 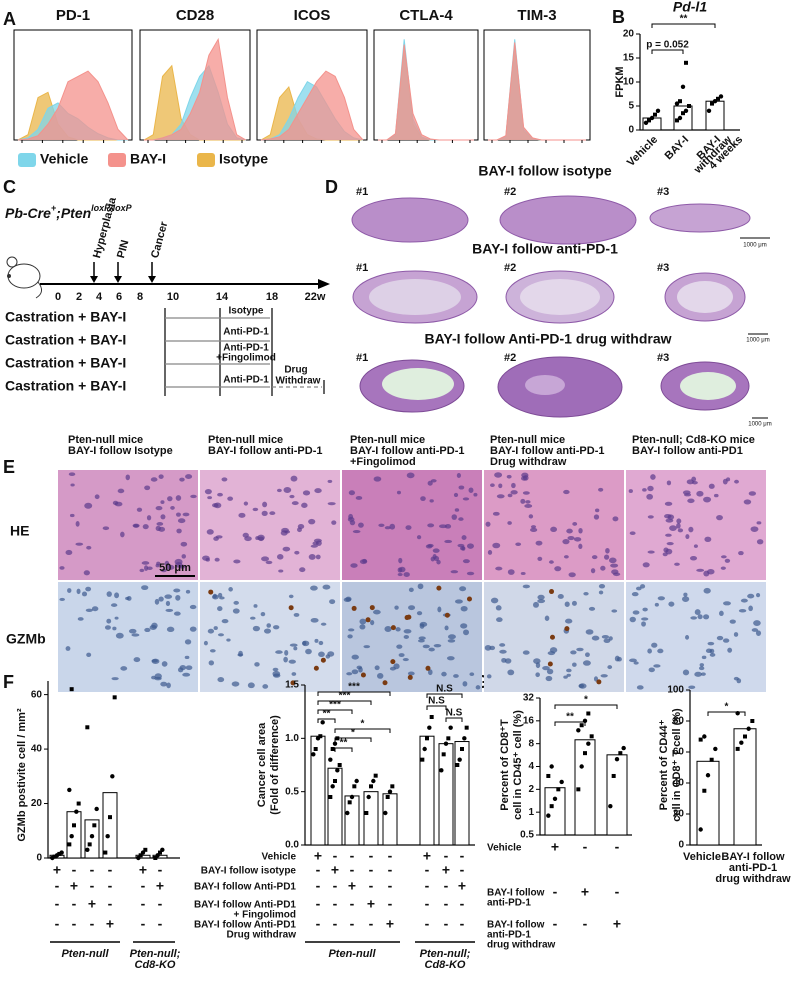 What do you see at coordinates (37, 803) in the screenshot?
I see `y-tick-label: 20` at bounding box center [37, 803].